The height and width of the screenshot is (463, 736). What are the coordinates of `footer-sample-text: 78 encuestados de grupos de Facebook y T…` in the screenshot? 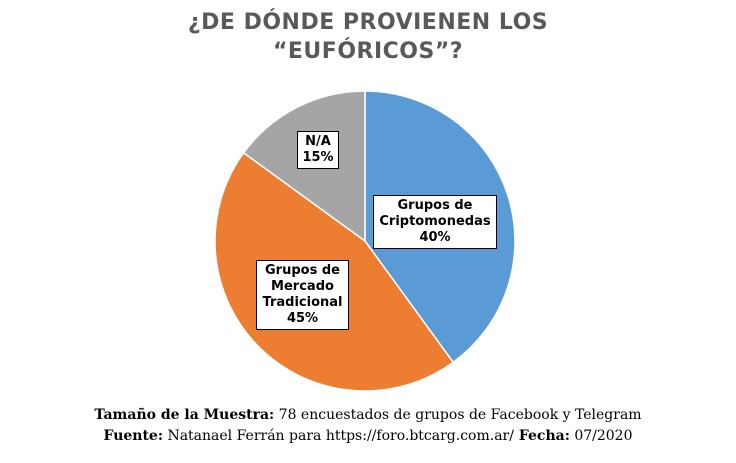 It's located at (458, 415).